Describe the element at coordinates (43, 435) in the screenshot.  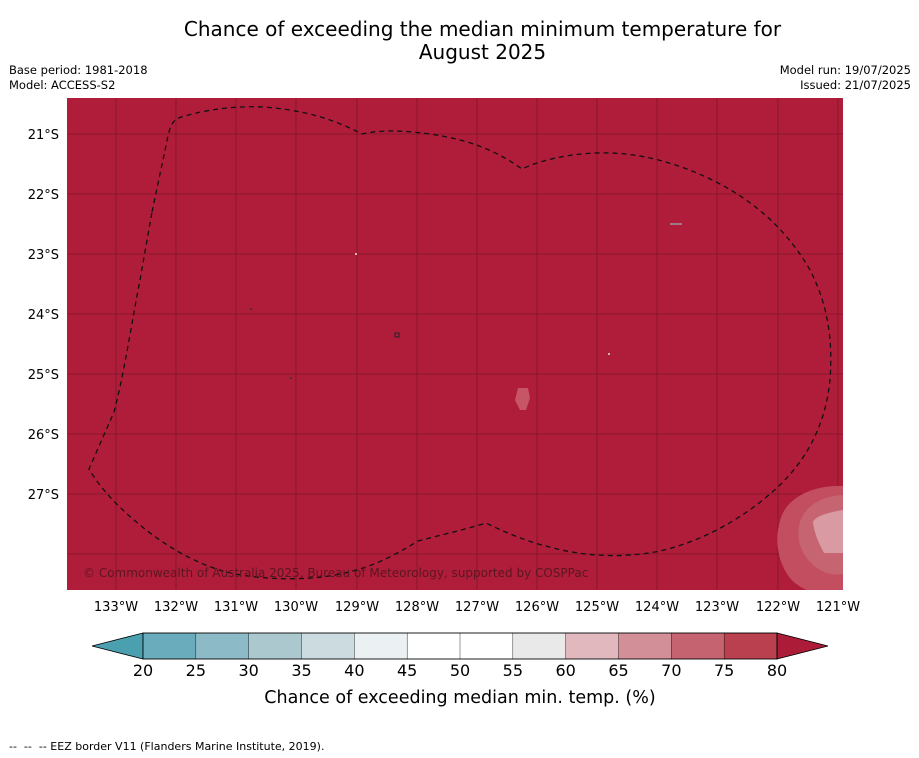
I see `lat-label: 26°S` at that location.